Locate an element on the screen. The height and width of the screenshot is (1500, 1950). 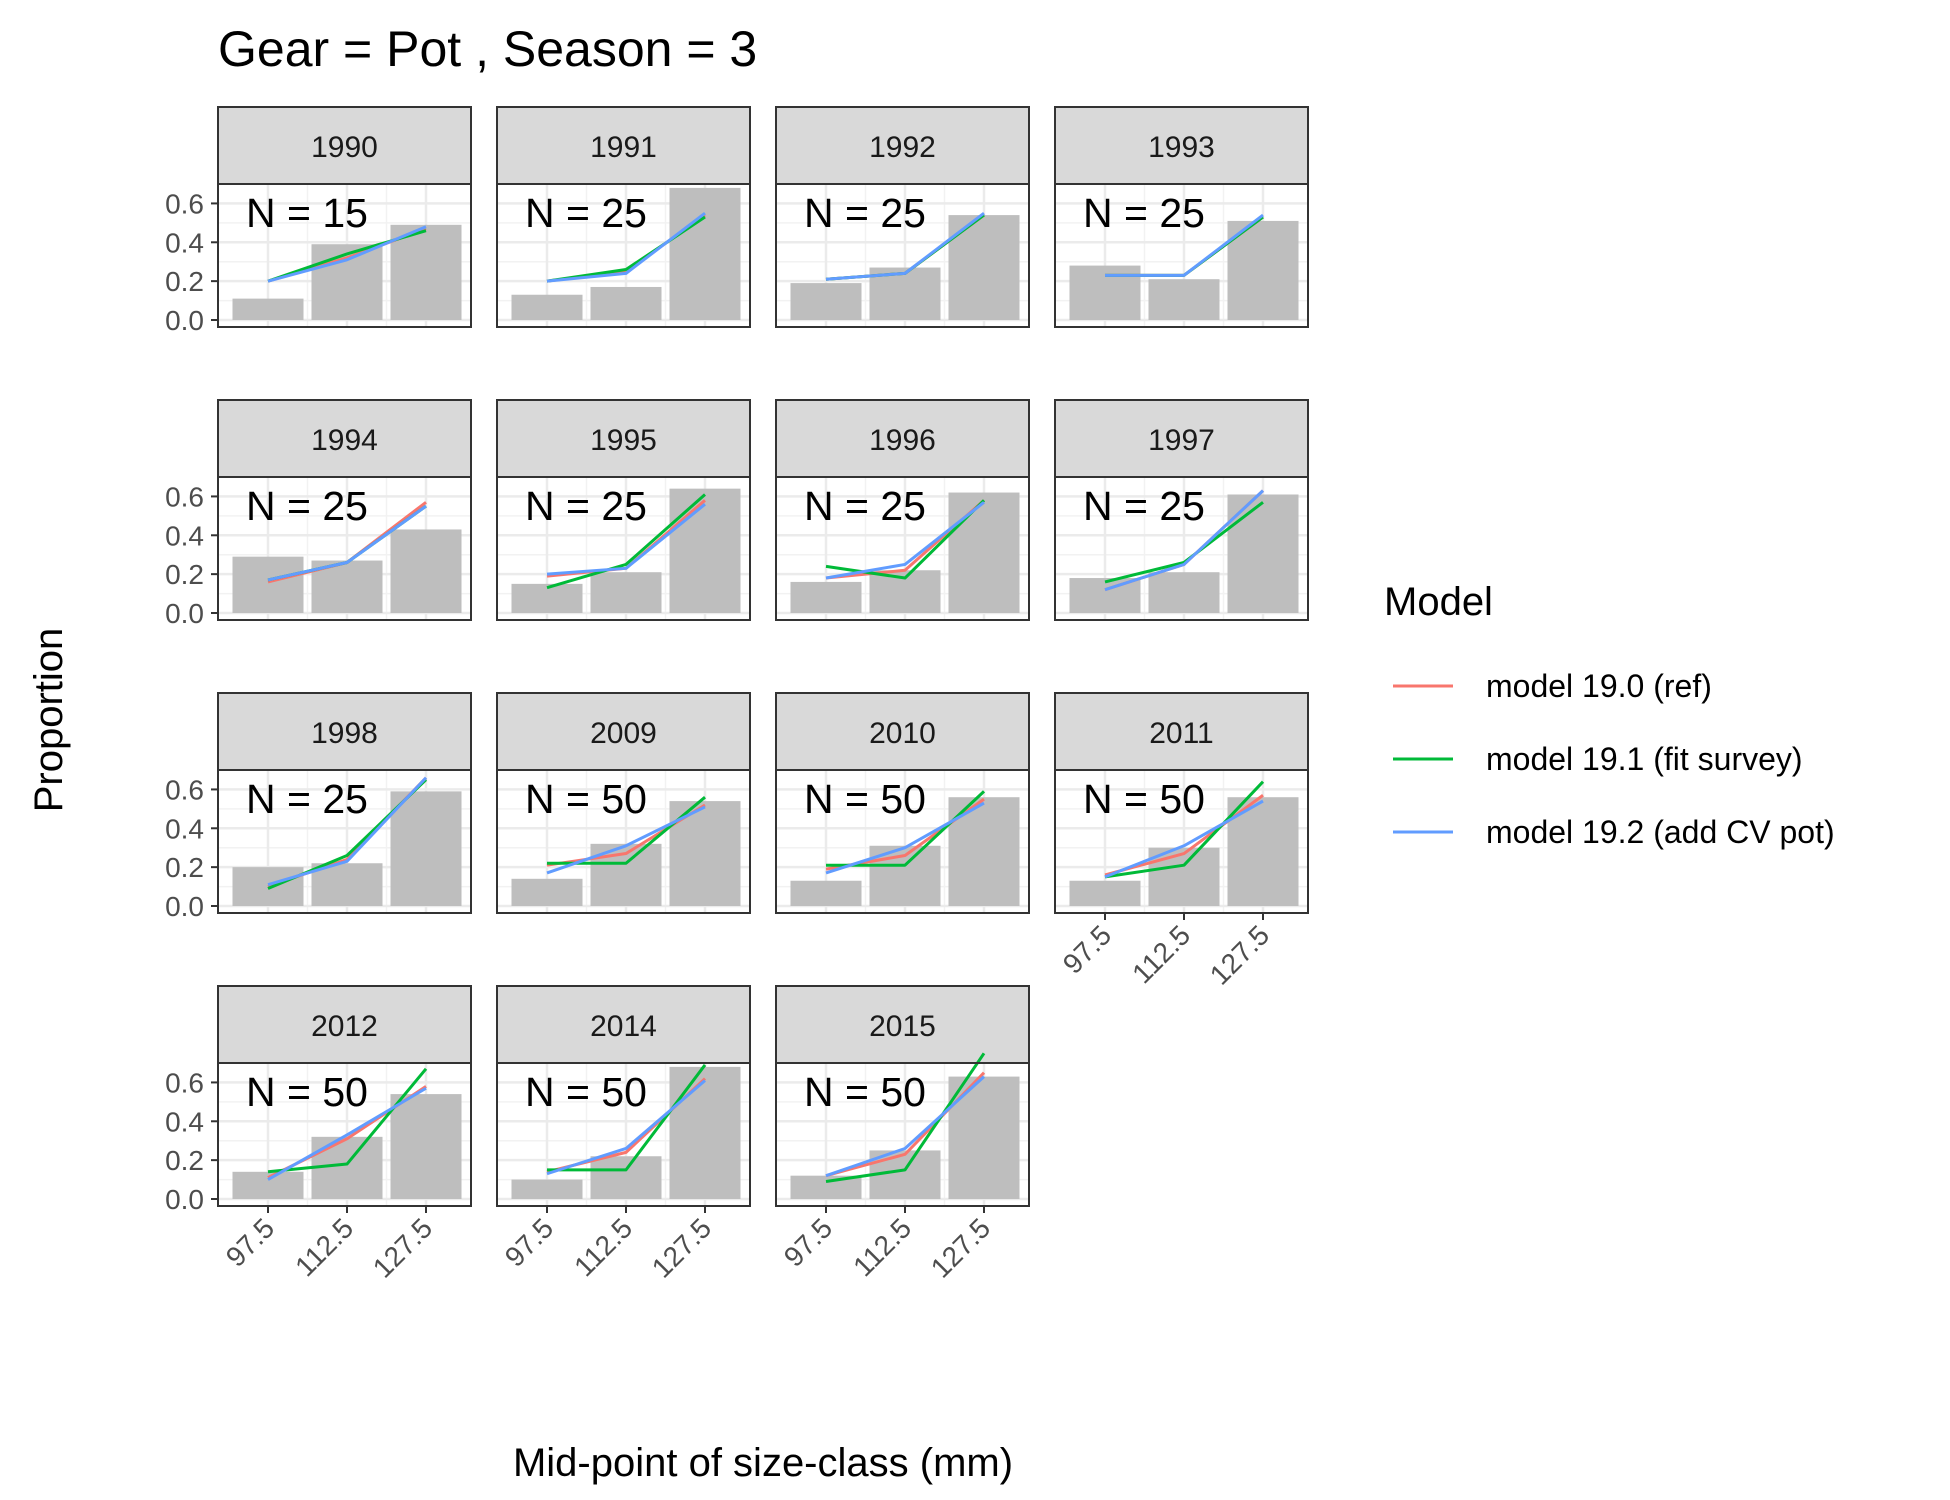
facet-strip-label: 2012 is located at coordinates (344, 1026).